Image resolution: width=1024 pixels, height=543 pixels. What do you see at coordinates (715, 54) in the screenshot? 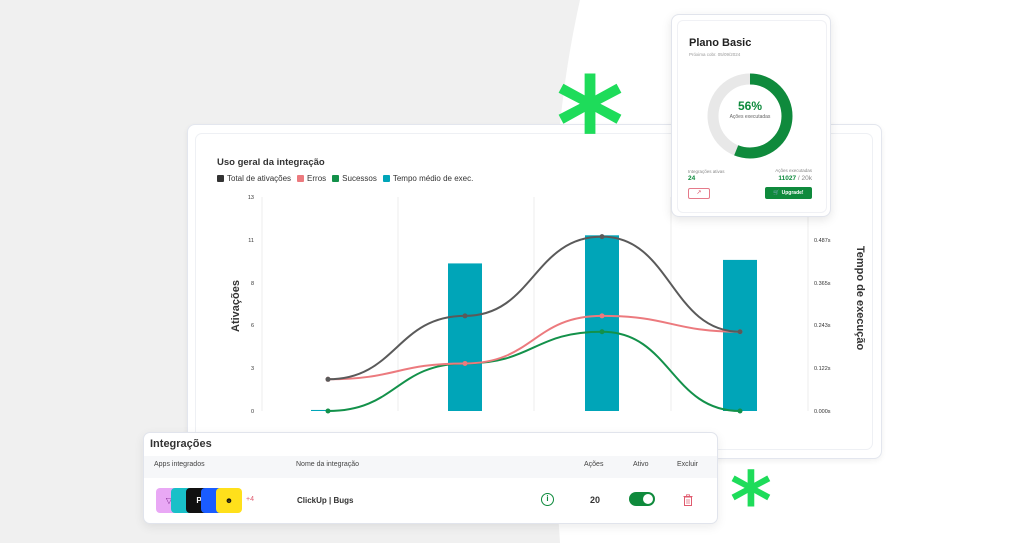
I see `plan-next-billing: Próxima cobr. 05/09/2024` at bounding box center [715, 54].